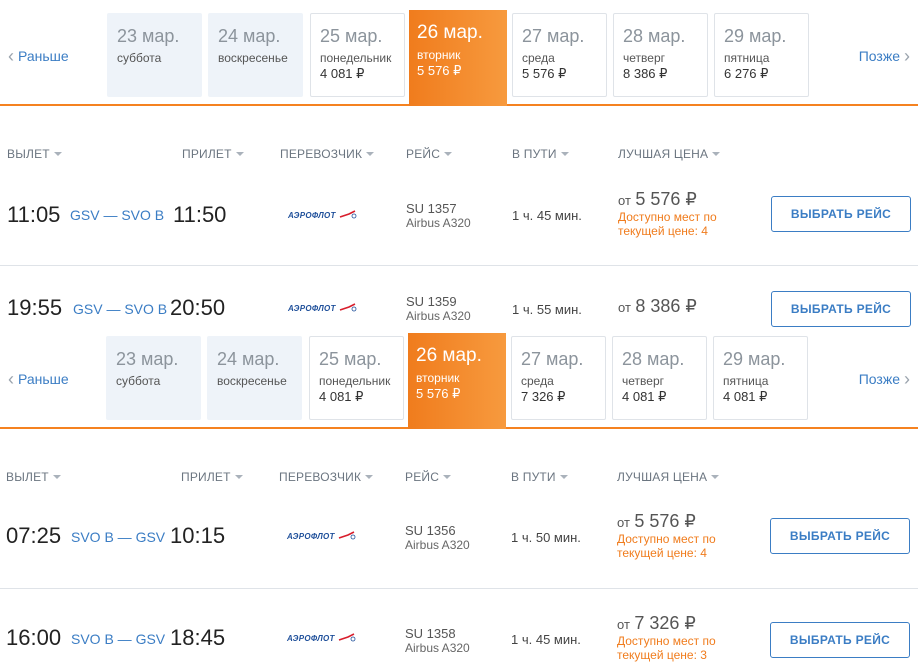 The width and height of the screenshot is (918, 665). Describe the element at coordinates (430, 530) in the screenshot. I see `flight-number: SU 1356` at that location.